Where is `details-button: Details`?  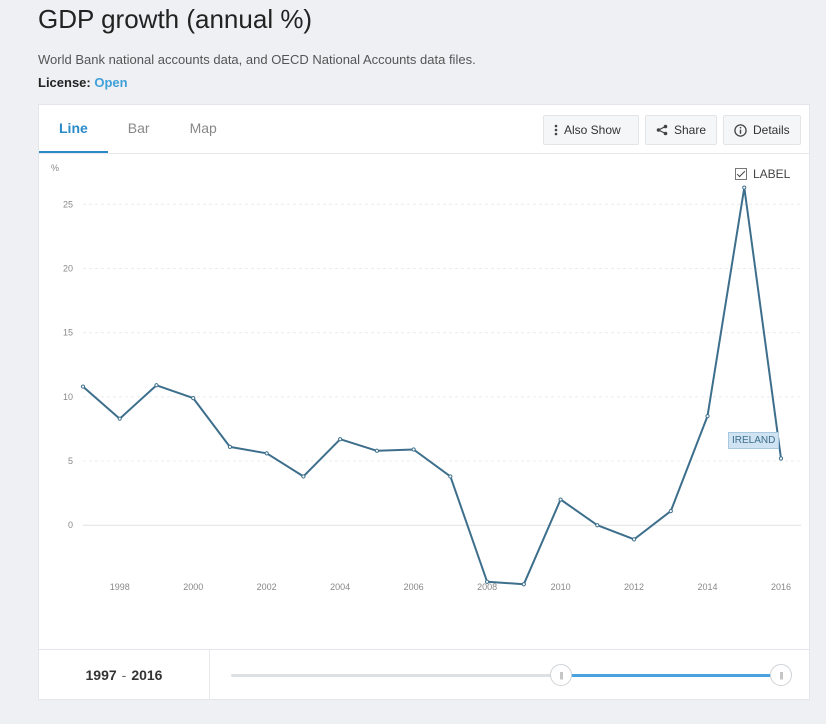
details-button: Details is located at coordinates (762, 130).